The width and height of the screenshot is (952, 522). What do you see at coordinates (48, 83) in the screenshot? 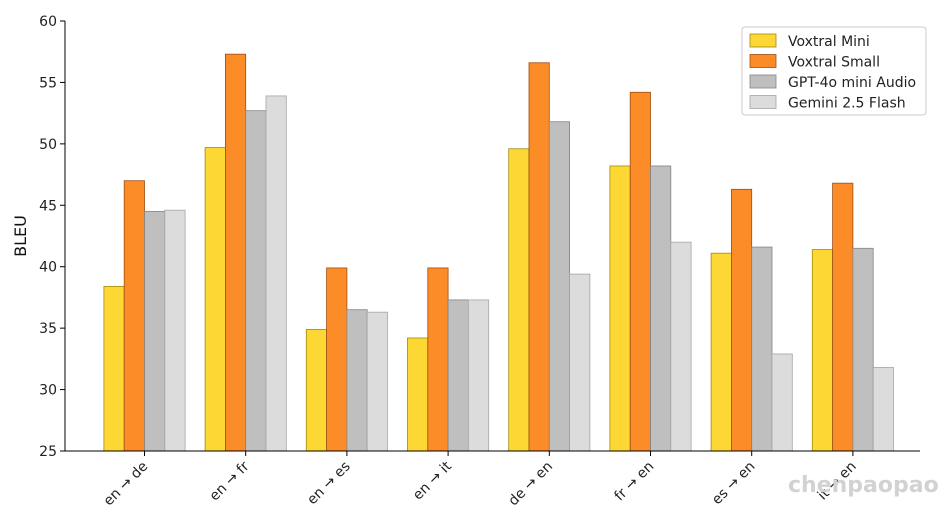
I see `y-tick-label: 55` at bounding box center [48, 83].